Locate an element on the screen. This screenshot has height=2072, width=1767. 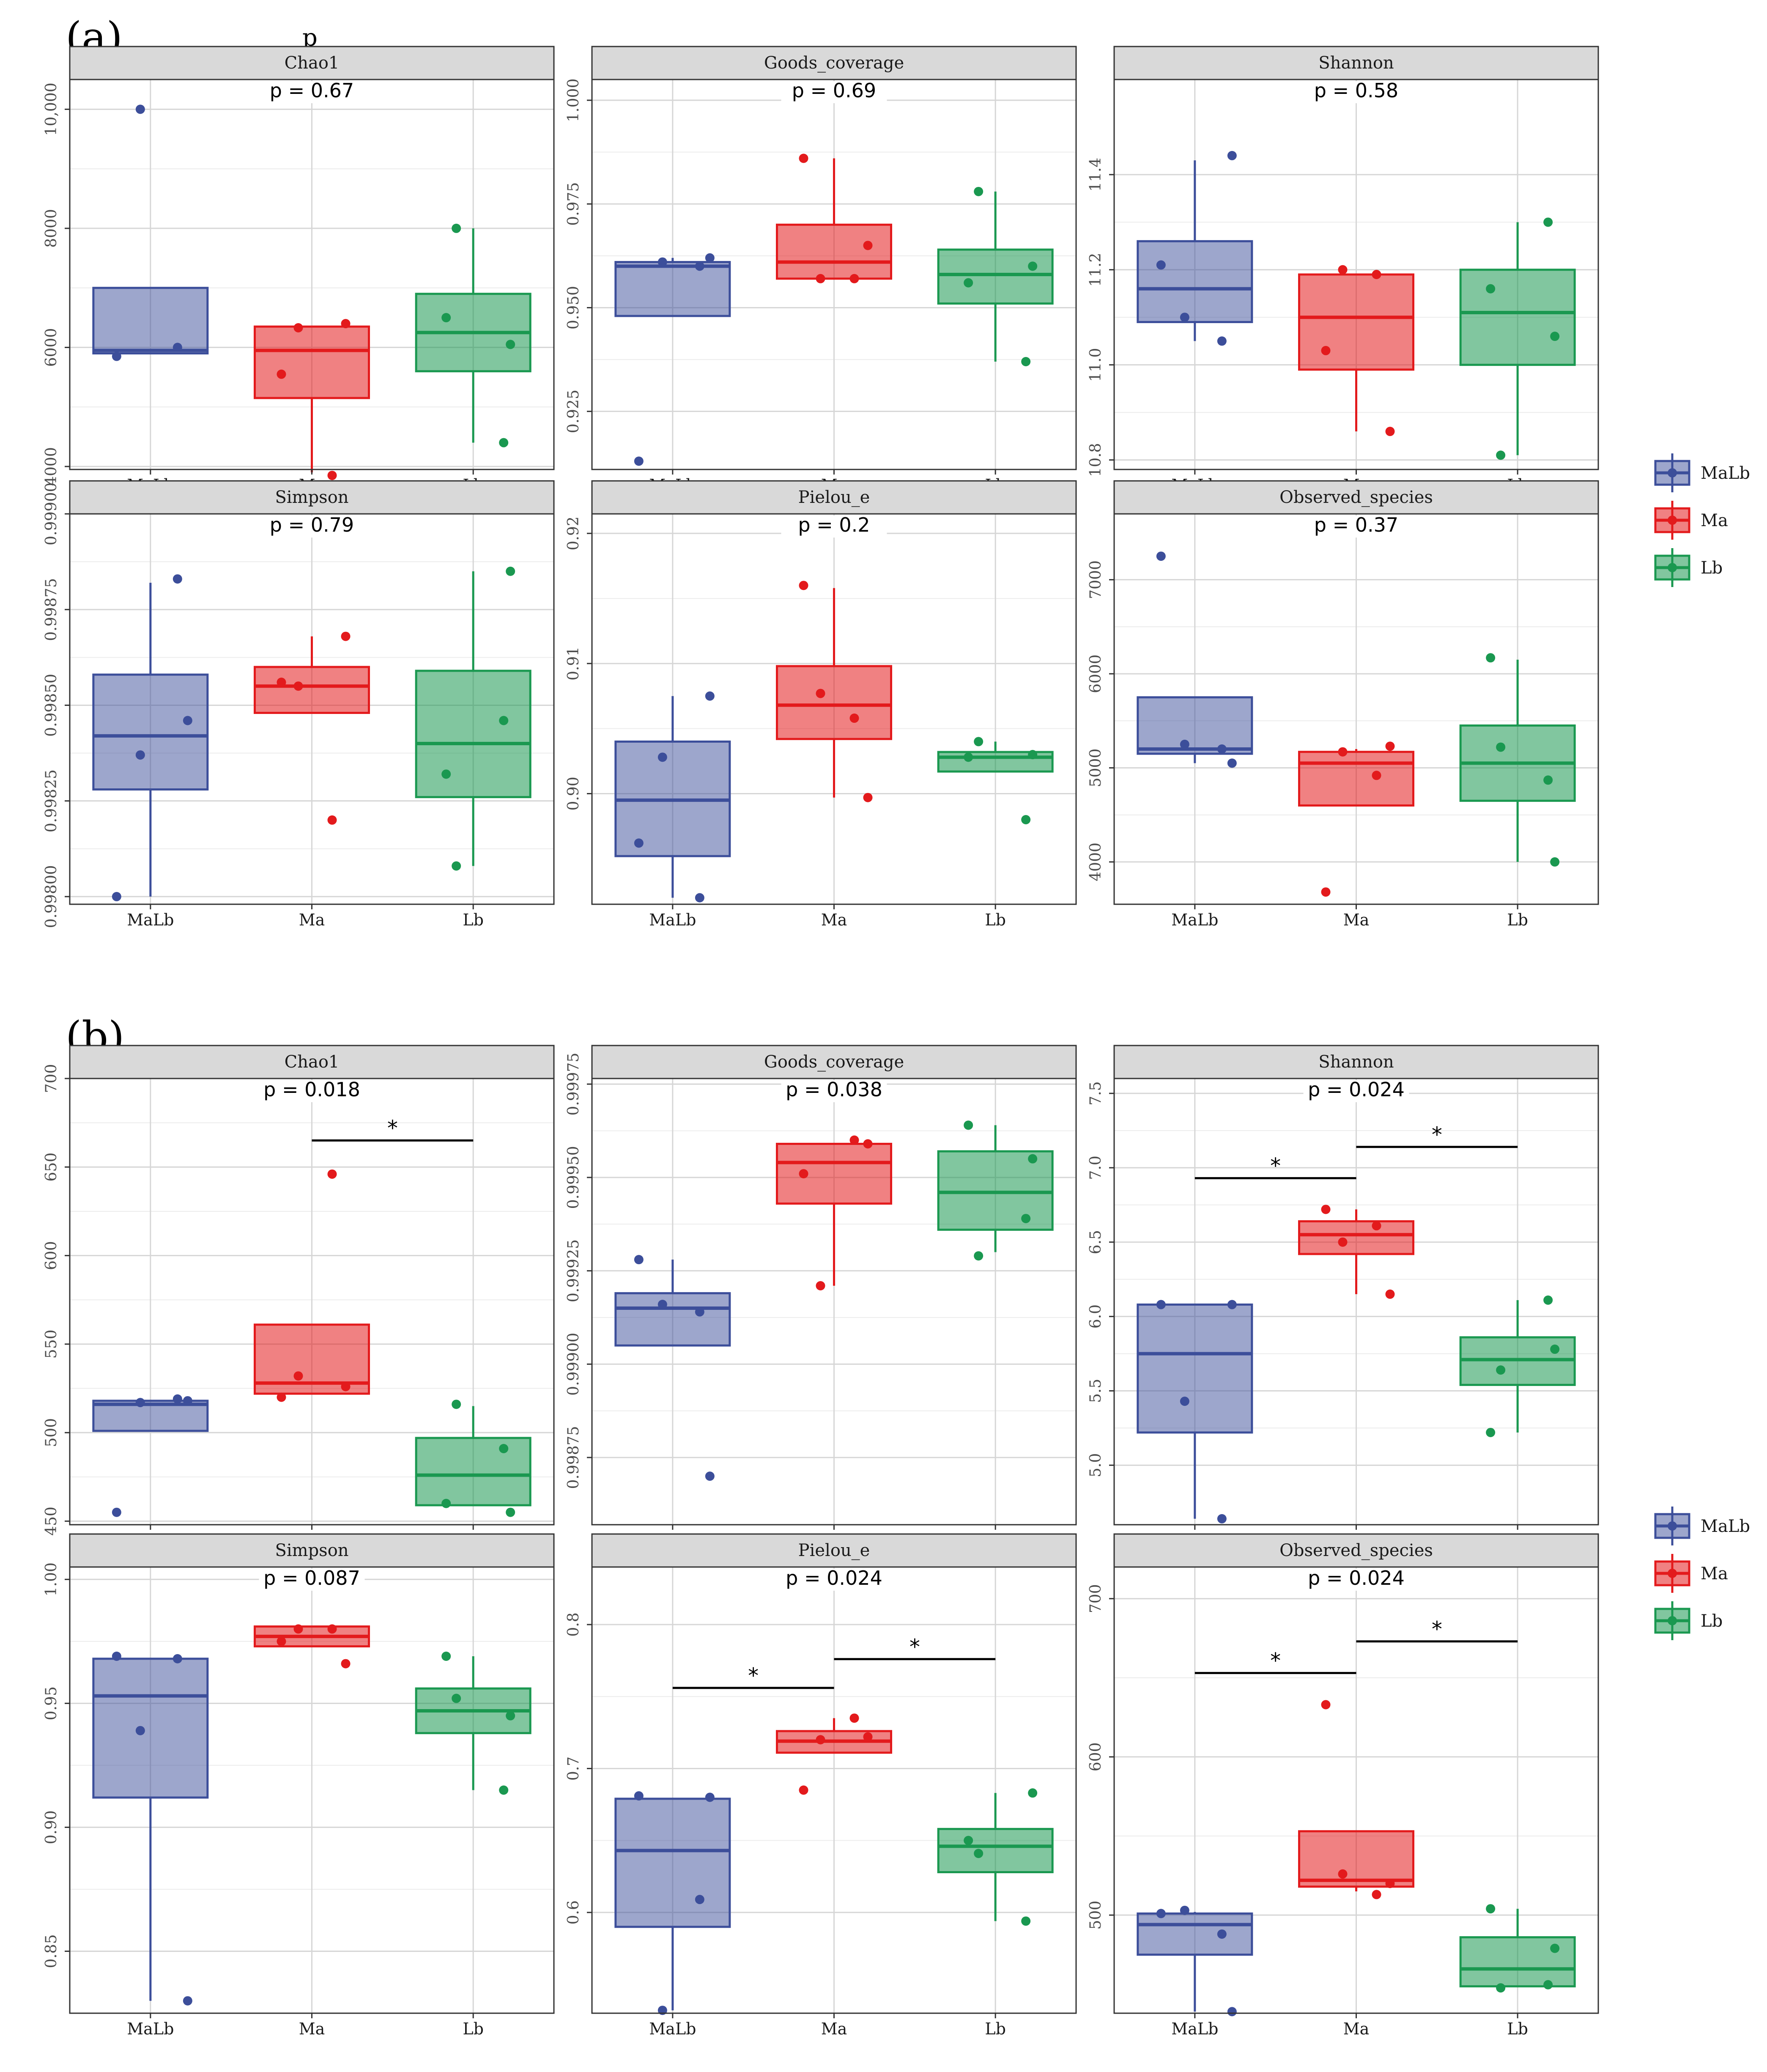
panel-b-simpson-ytick-label: 0.95 is located at coordinates (51, 1703).